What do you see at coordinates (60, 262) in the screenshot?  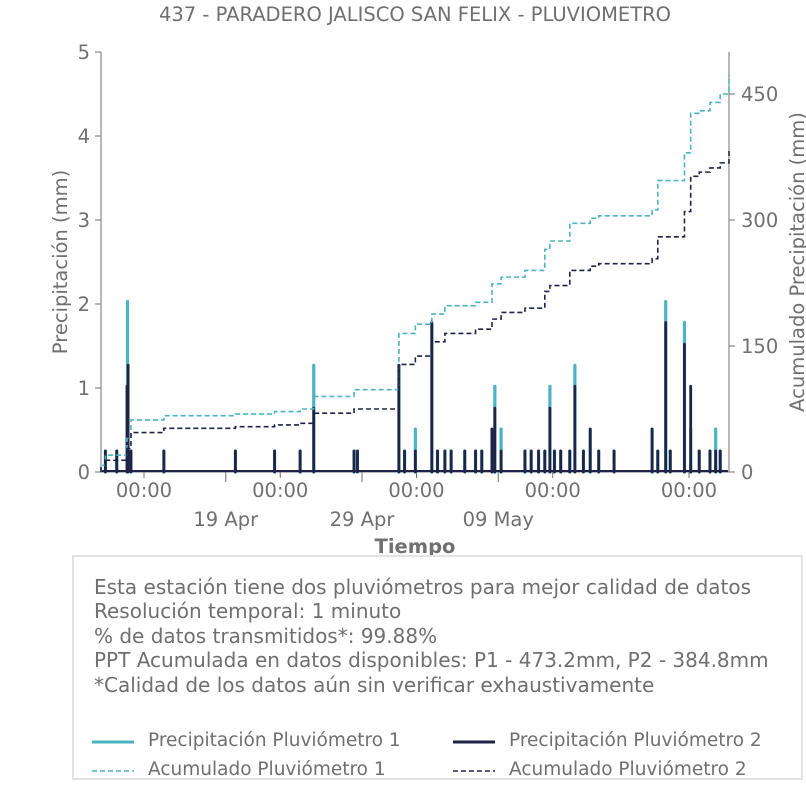 I see `y-axis-left-label: Precipitación (mm)` at bounding box center [60, 262].